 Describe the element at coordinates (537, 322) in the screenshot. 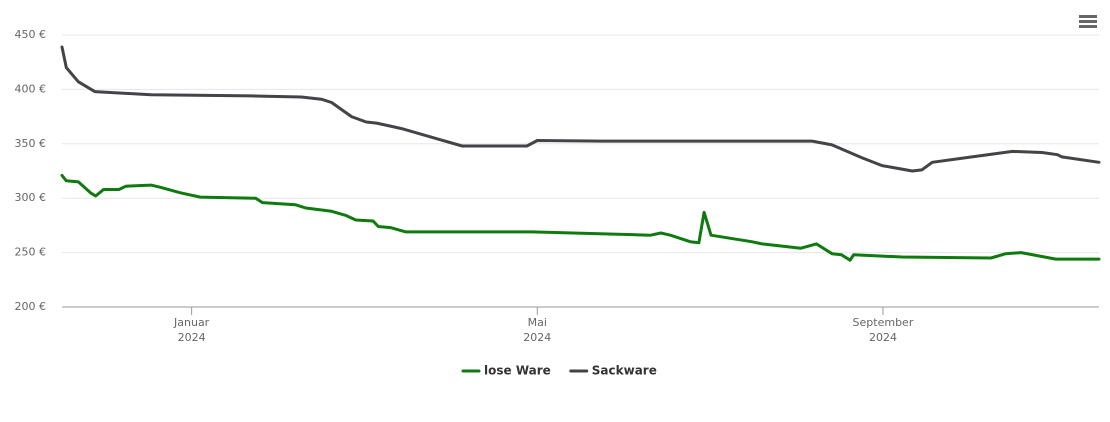

I see `x-tick-label: Mai` at that location.